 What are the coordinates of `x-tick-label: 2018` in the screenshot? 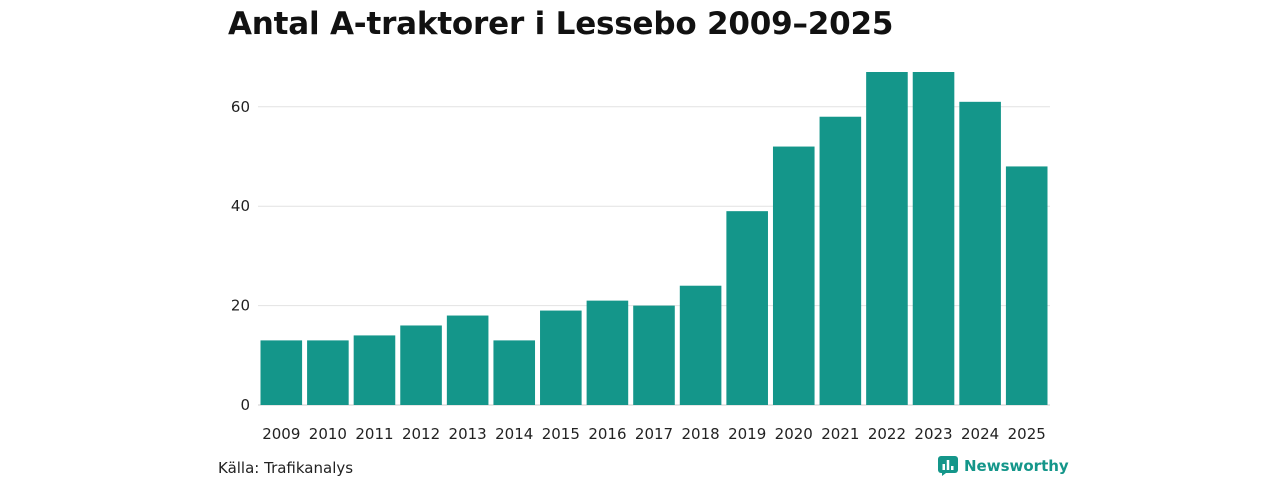 It's located at (700, 434).